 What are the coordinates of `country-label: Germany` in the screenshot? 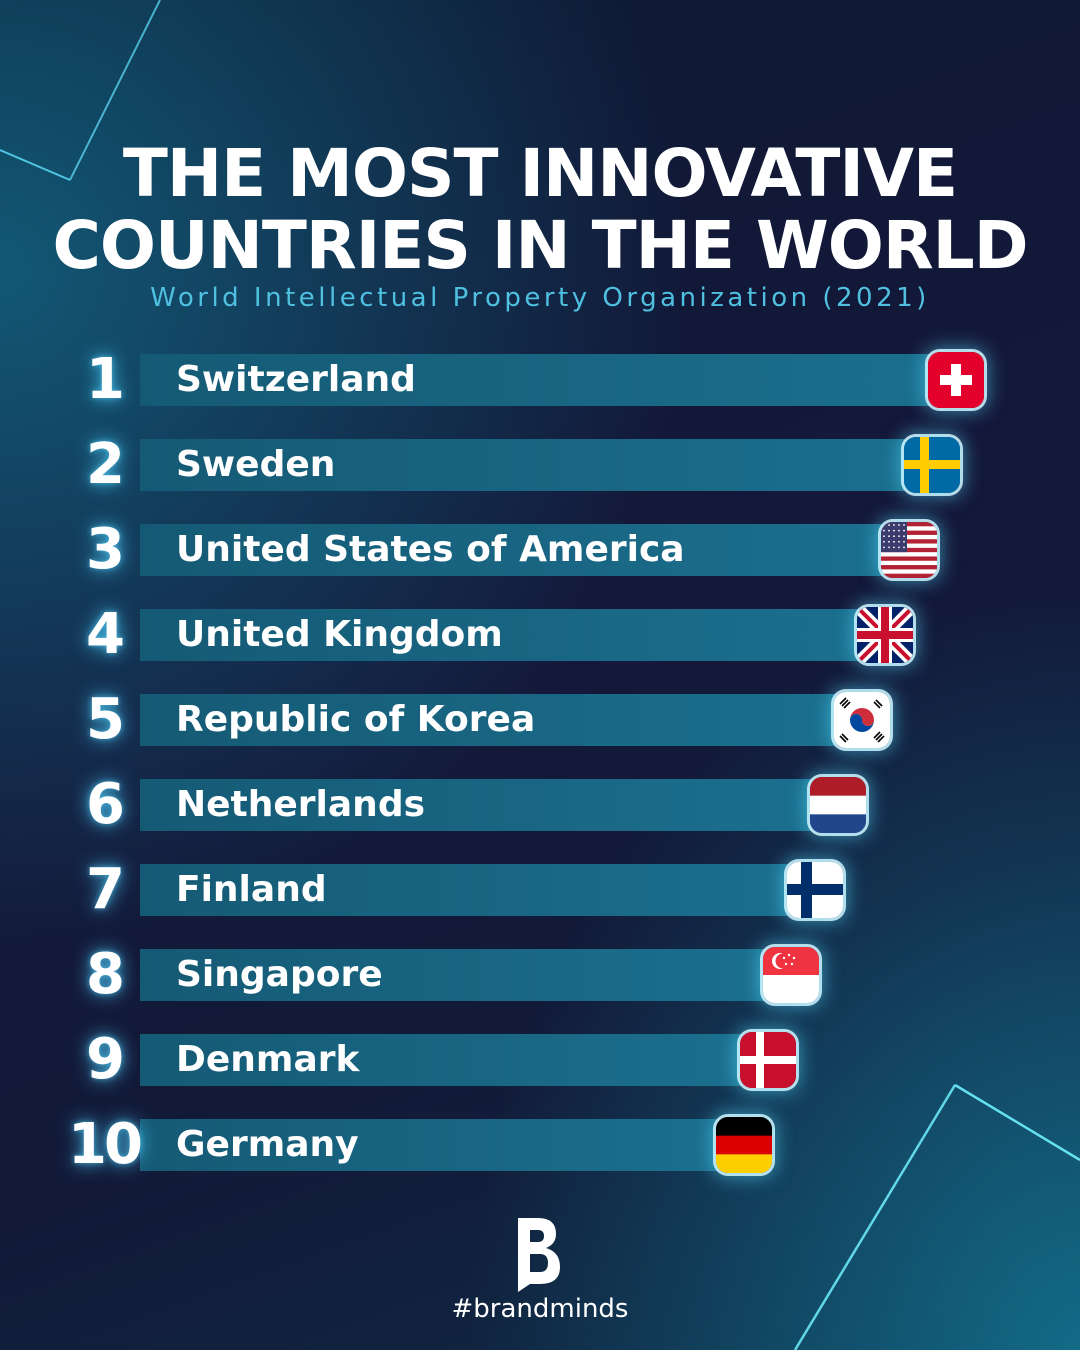 It's located at (267, 1144).